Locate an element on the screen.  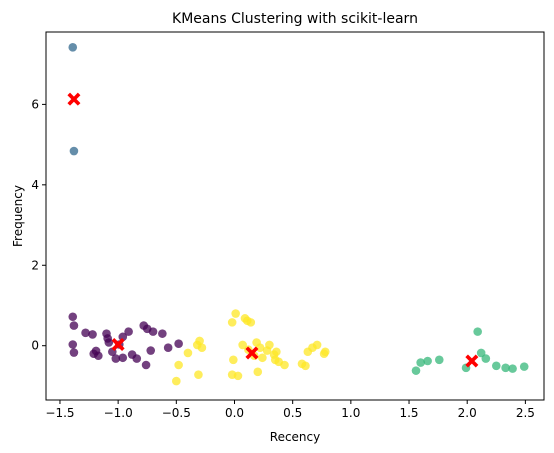
x-tick-label: −0.5 is located at coordinates (176, 413).